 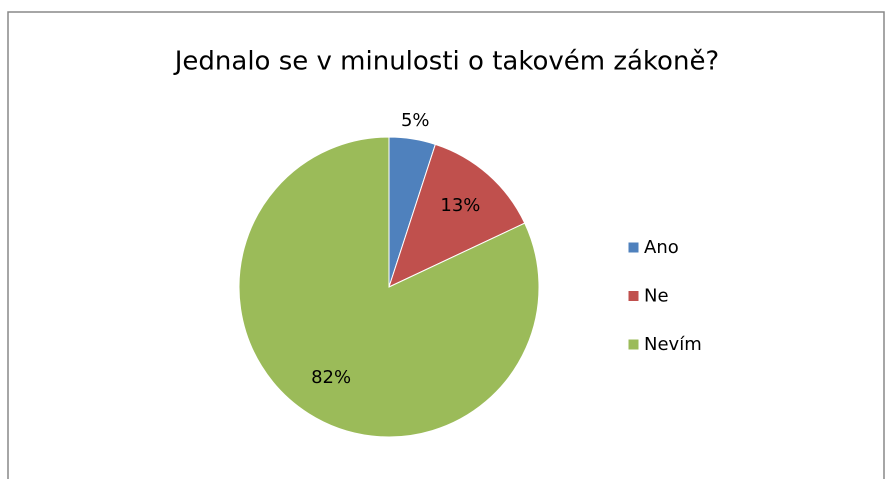 I want to click on pie-slice, so click(x=457, y=215).